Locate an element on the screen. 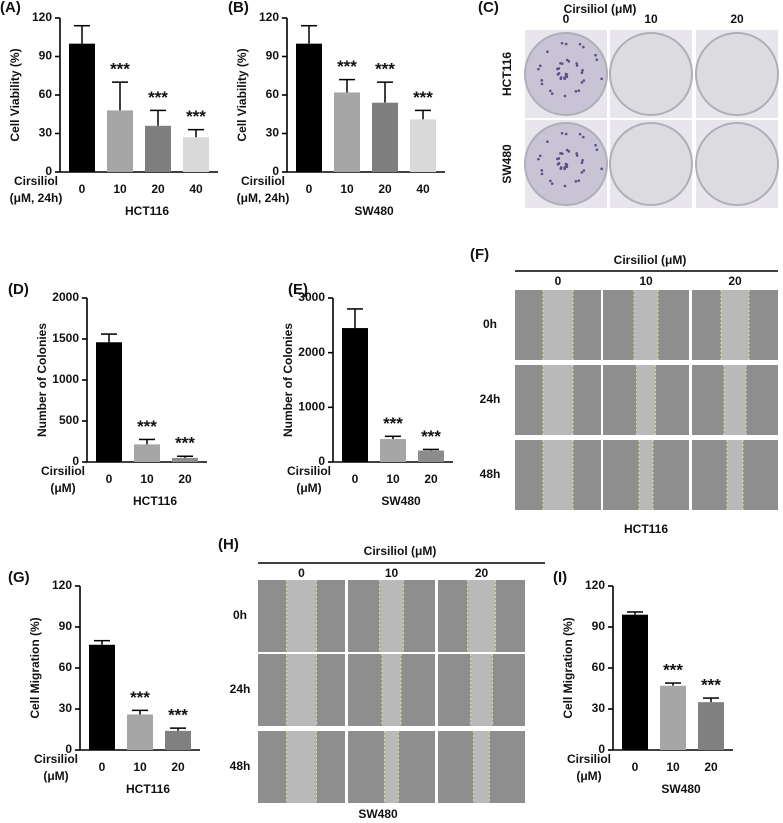 The image size is (783, 823). y-tick-label: 60 is located at coordinates (273, 94).